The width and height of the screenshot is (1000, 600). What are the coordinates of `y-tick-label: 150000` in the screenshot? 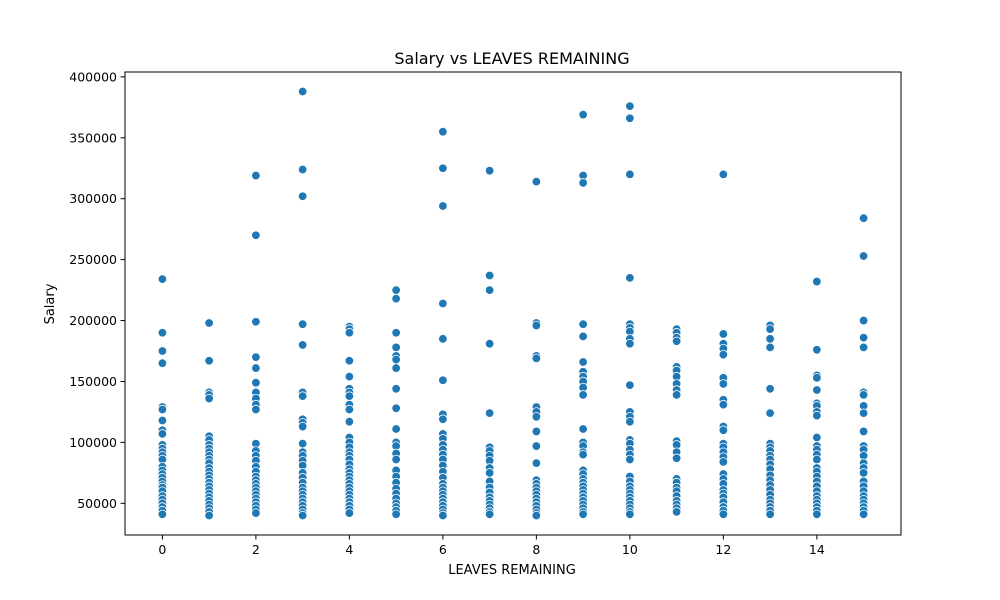 It's located at (93, 381).